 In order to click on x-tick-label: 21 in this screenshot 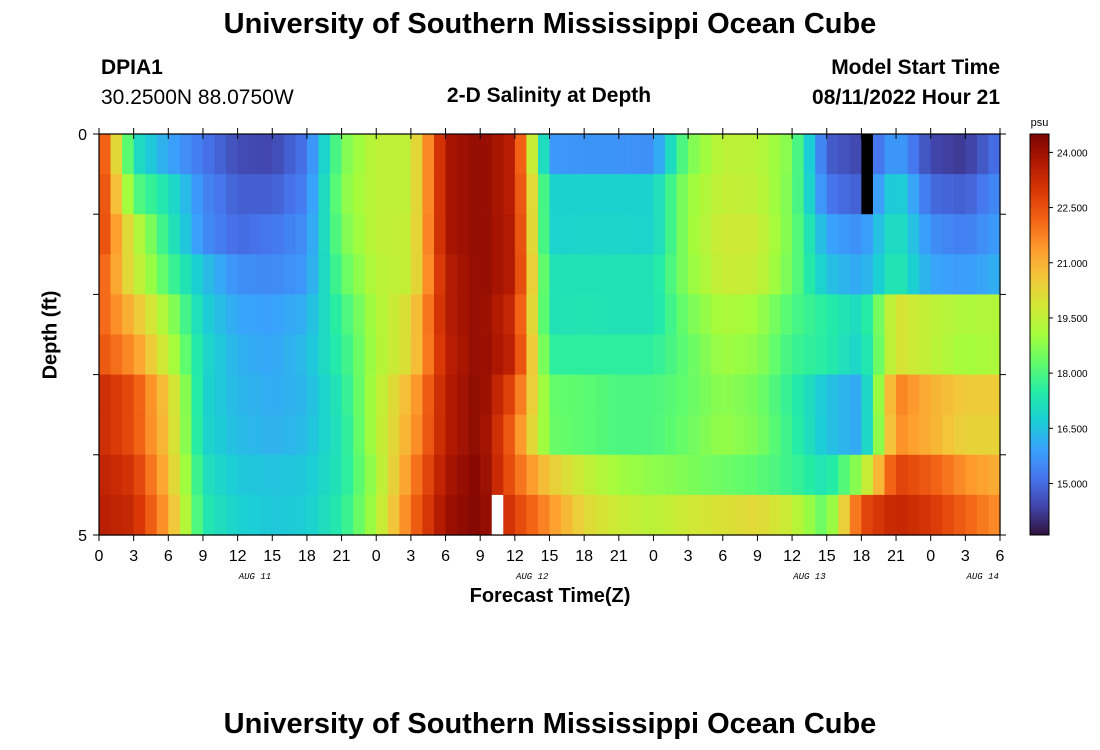, I will do `click(342, 556)`.